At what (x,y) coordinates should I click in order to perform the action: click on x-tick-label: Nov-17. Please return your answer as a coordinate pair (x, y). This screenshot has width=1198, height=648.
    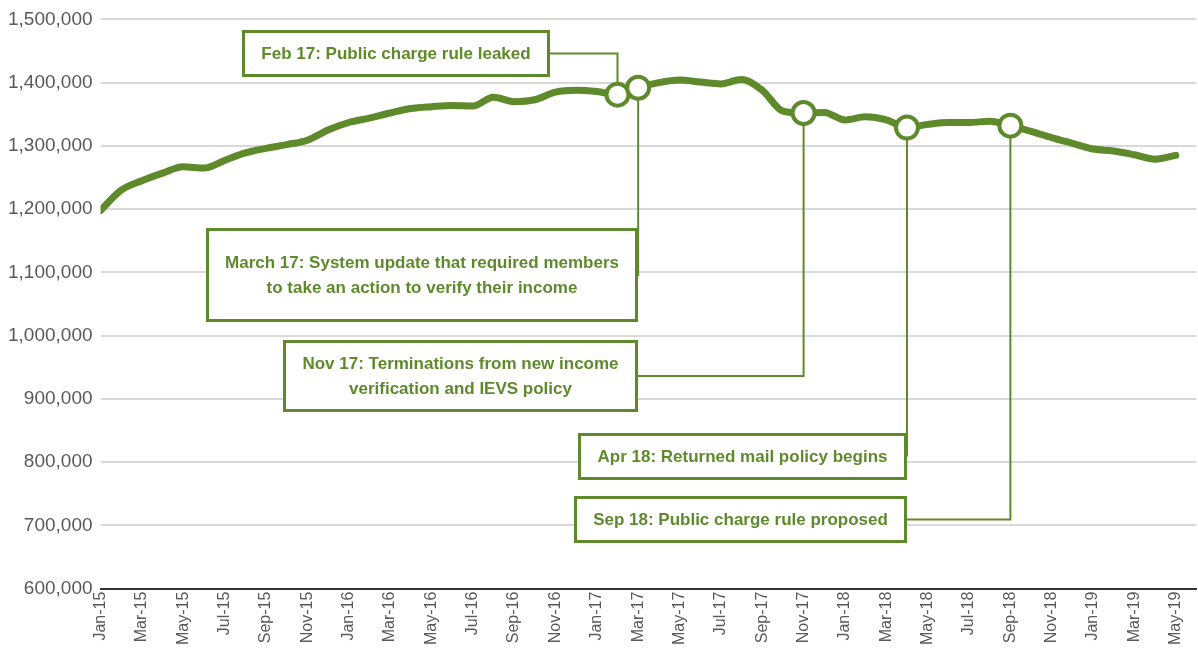
    Looking at the image, I should click on (802, 617).